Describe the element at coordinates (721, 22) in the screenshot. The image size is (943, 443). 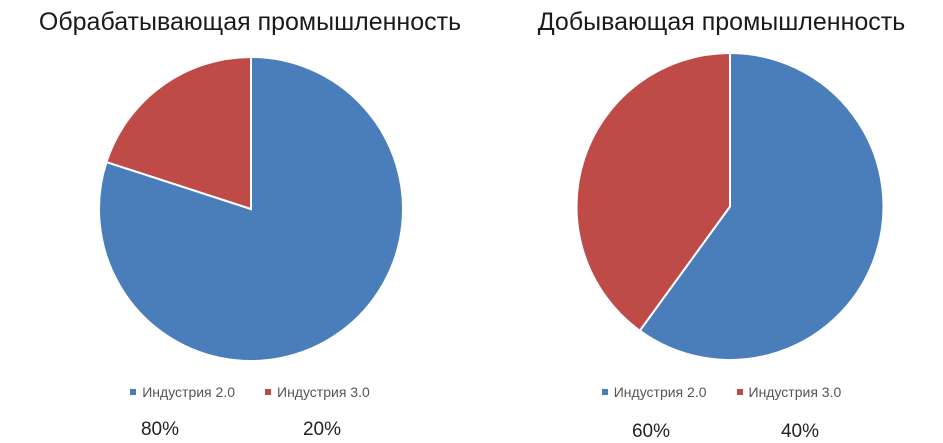
I see `chart-title: Добывающая промышленность` at that location.